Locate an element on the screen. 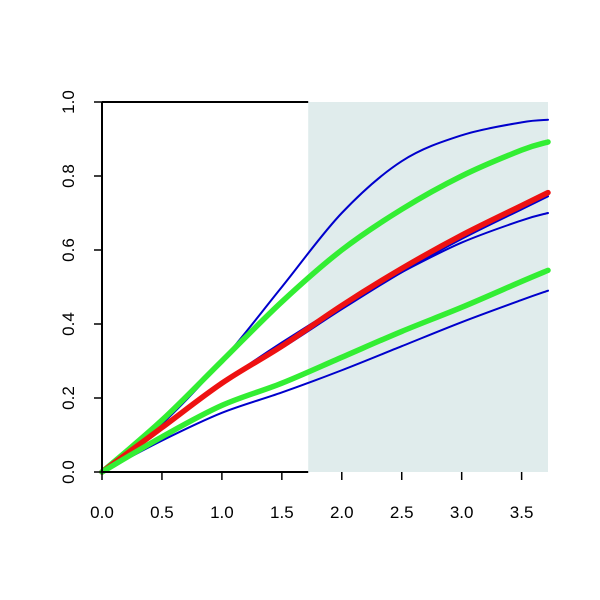  x-tick-label: 3.0 is located at coordinates (462, 512).